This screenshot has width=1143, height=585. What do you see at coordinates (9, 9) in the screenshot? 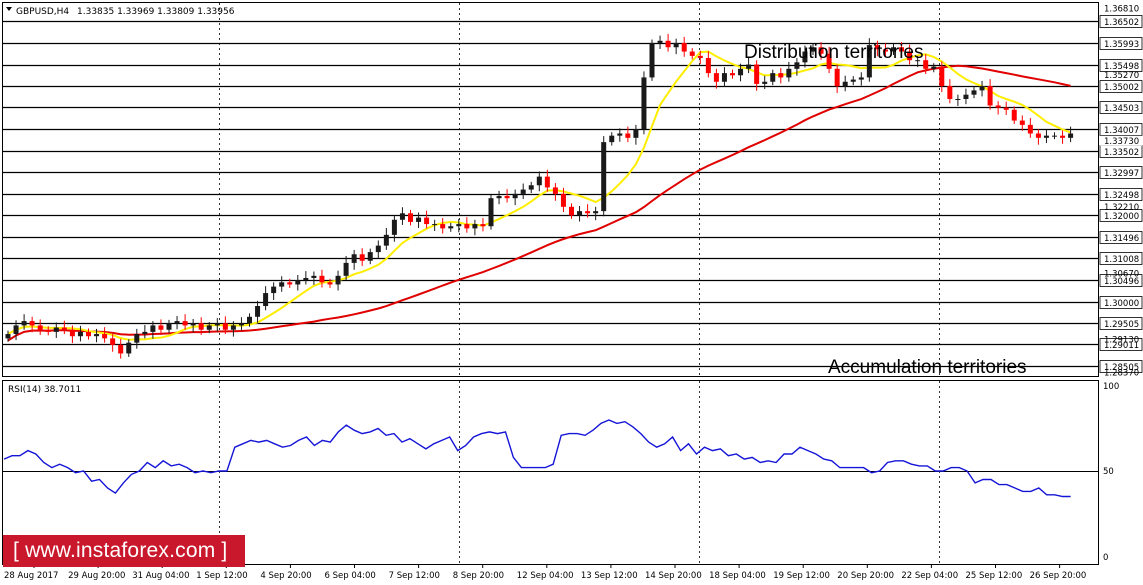
I see `menu-triangle-icon` at bounding box center [9, 9].